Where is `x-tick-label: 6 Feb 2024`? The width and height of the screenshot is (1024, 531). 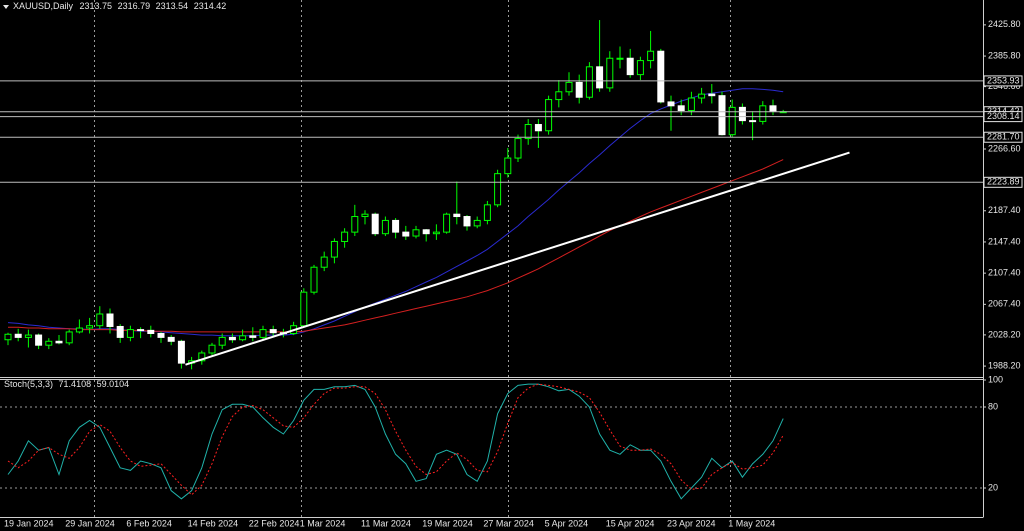 x-tick-label: 6 Feb 2024 is located at coordinates (149, 523).